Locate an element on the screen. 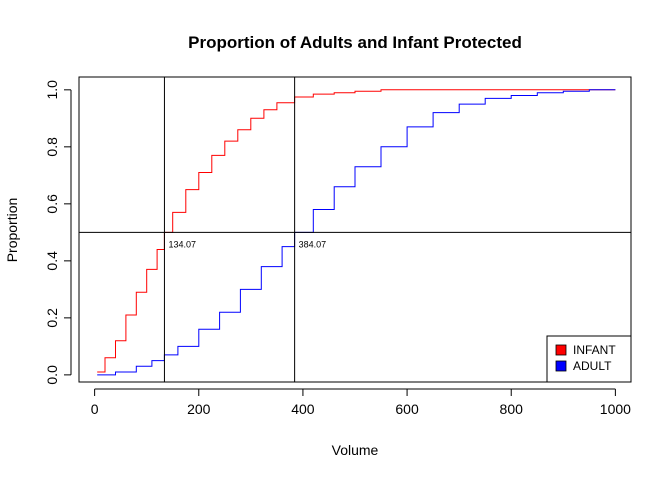 Image resolution: width=672 pixels, height=480 pixels. y-axis-label: Proportion is located at coordinates (12, 230).